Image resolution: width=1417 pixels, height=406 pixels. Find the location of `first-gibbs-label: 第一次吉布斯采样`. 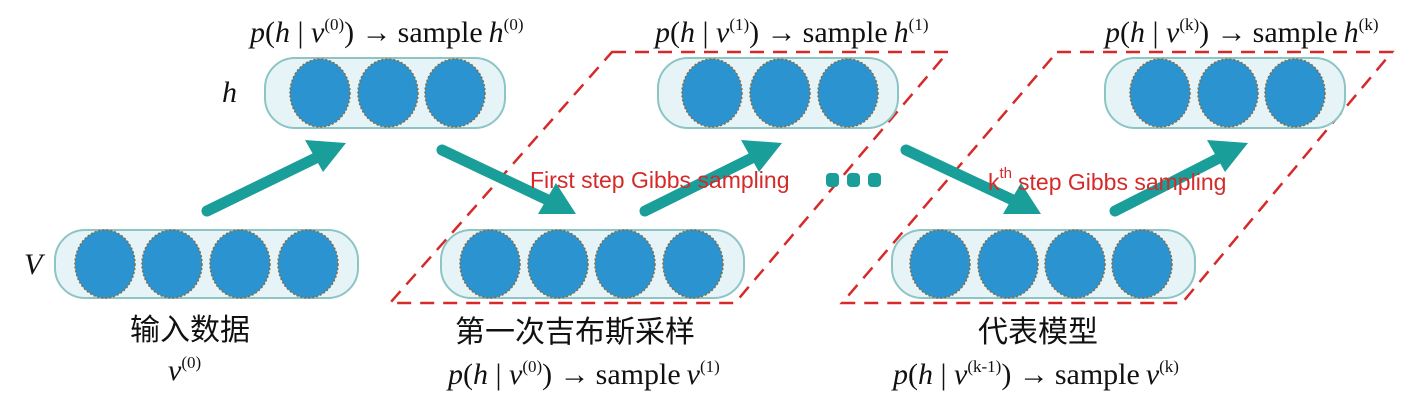

first-gibbs-label: 第一次吉布斯采样 is located at coordinates (575, 332).